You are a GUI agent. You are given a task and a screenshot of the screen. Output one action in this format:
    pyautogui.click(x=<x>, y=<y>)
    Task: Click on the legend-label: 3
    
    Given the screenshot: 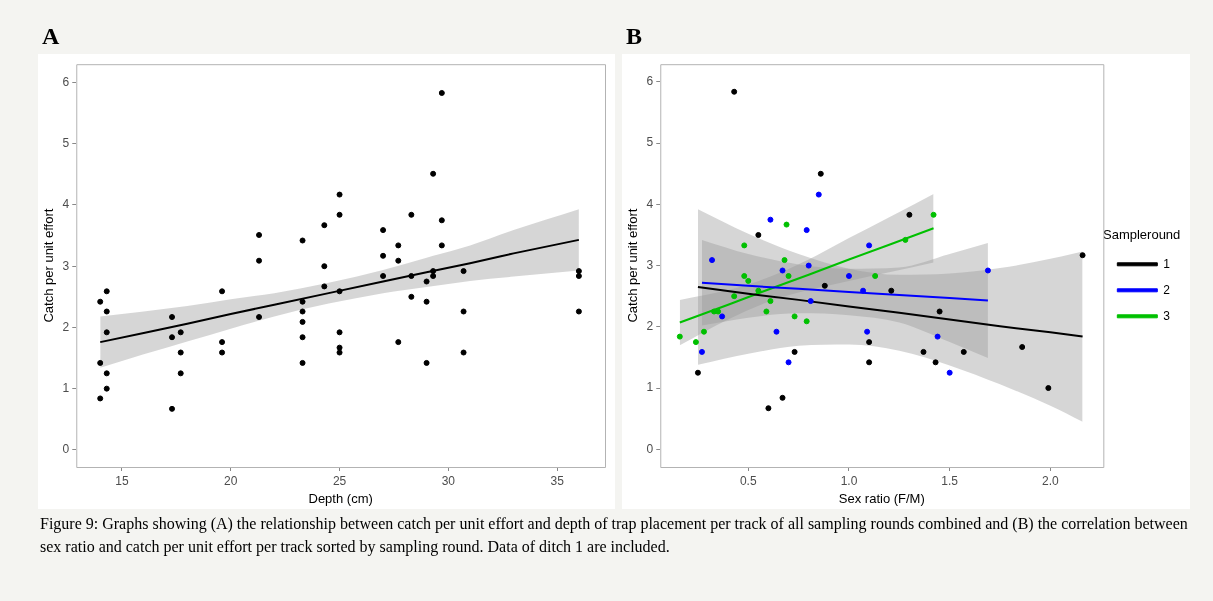 What is the action you would take?
    pyautogui.click(x=1167, y=315)
    